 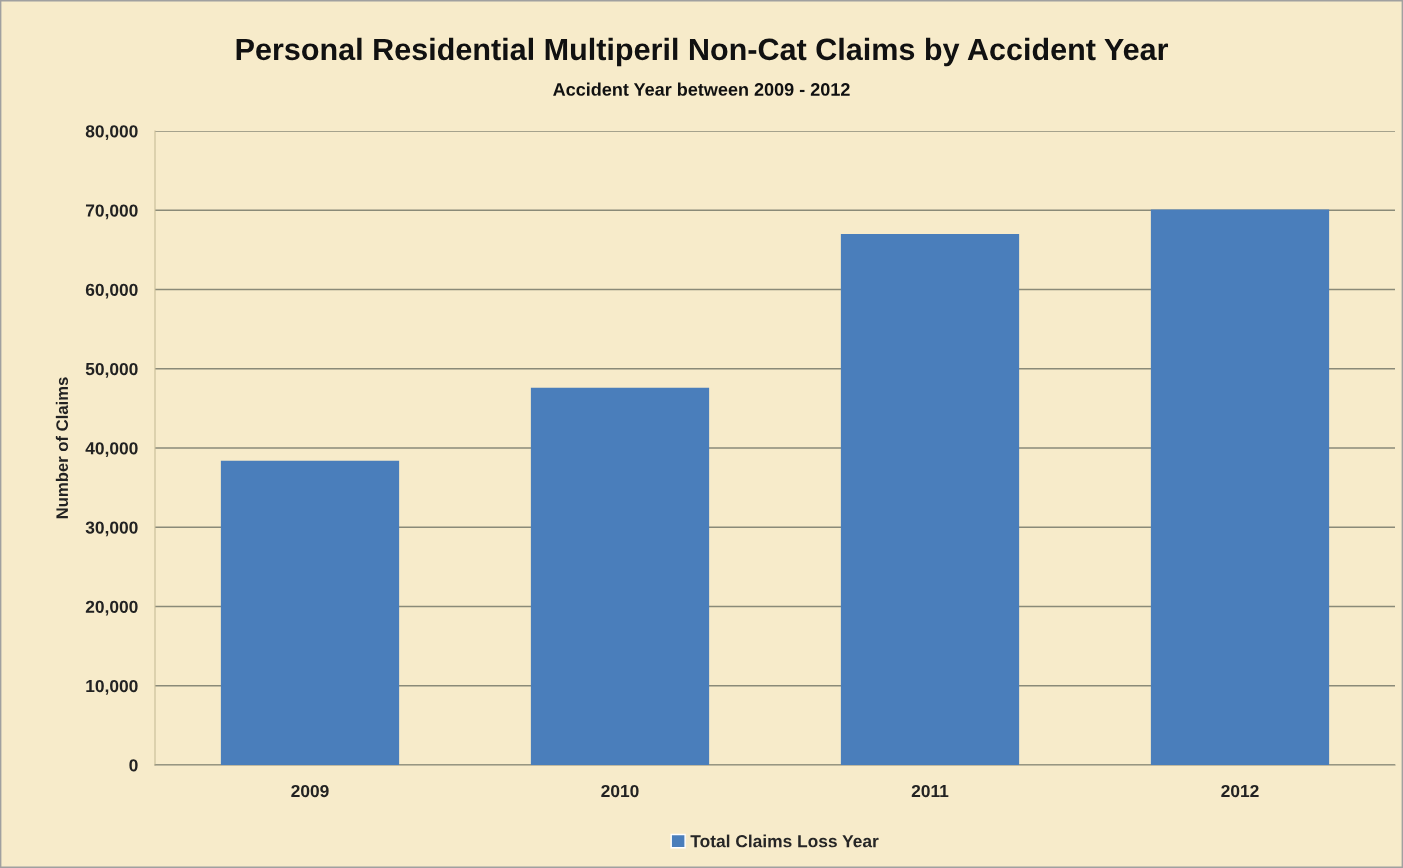 What do you see at coordinates (111, 449) in the screenshot?
I see `y-tick-label: 40,000` at bounding box center [111, 449].